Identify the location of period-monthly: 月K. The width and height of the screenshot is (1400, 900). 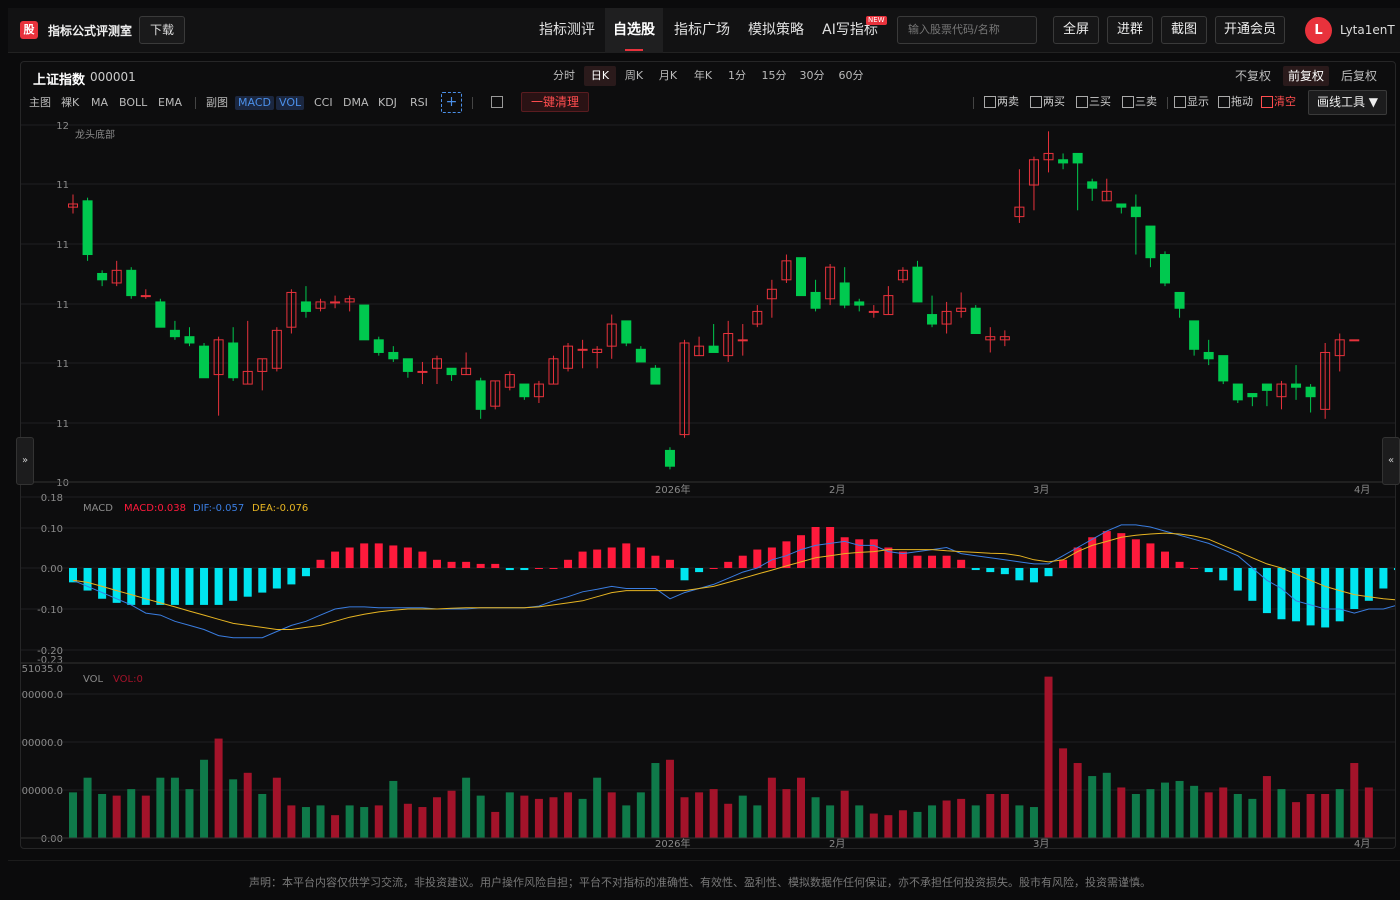
(668, 75).